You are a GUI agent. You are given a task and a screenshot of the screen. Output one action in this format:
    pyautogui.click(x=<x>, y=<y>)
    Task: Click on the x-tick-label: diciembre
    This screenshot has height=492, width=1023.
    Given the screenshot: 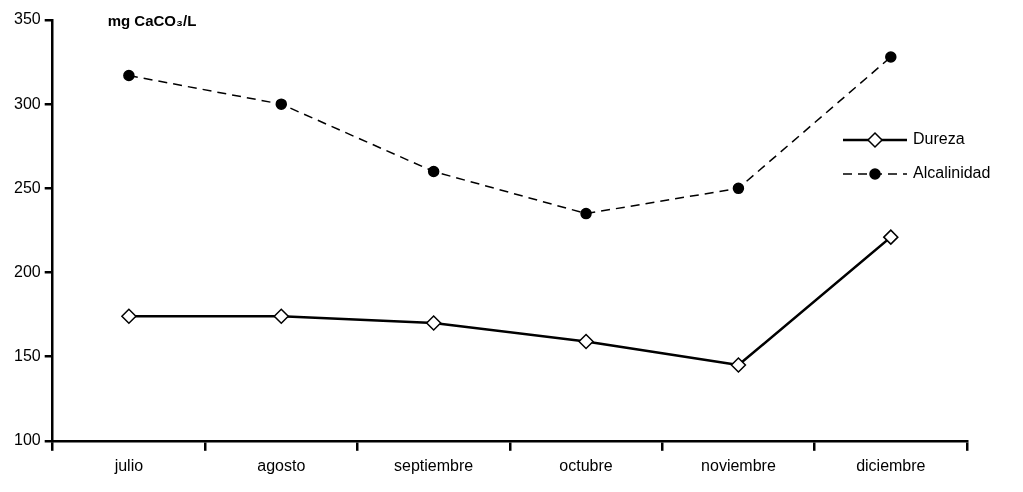 What is the action you would take?
    pyautogui.click(x=891, y=465)
    